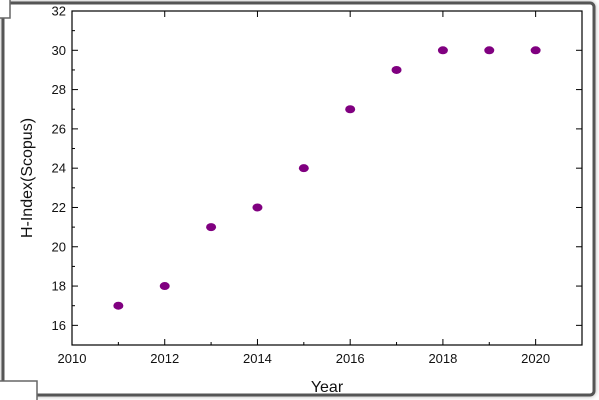 This screenshot has width=599, height=400. Describe the element at coordinates (59, 50) in the screenshot. I see `y-tick-label: 30` at that location.